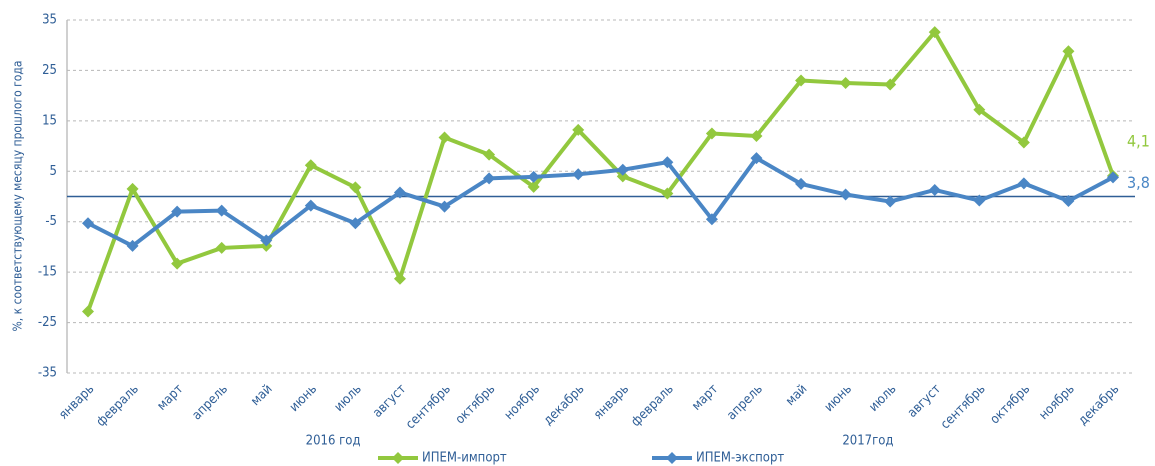 The image size is (1155, 466). What do you see at coordinates (1138, 140) in the screenshot?
I see `value-label: 4,1` at bounding box center [1138, 140].